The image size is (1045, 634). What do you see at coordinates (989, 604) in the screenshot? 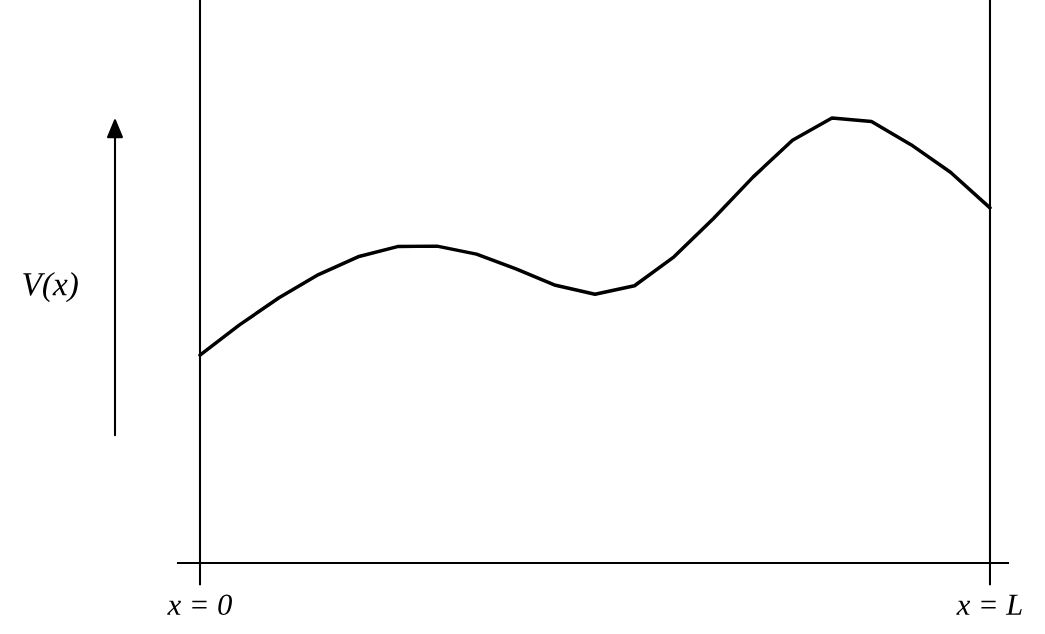
I see `text: x = L` at bounding box center [989, 604].